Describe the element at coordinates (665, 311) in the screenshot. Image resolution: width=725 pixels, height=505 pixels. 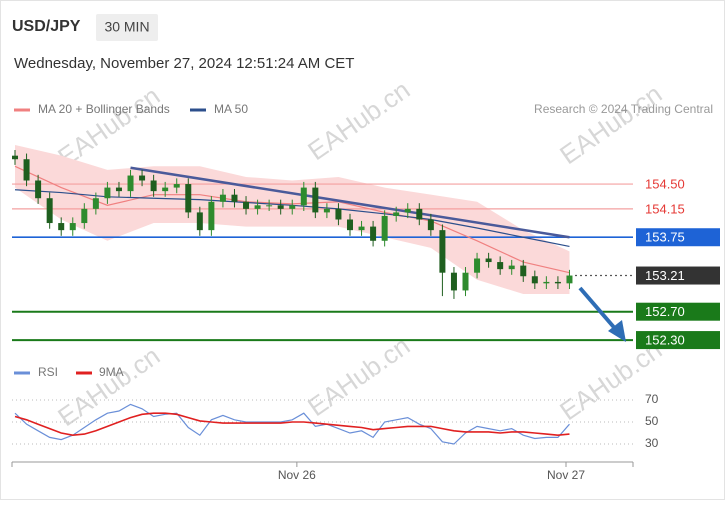
I see `level-label: 152.70` at that location.